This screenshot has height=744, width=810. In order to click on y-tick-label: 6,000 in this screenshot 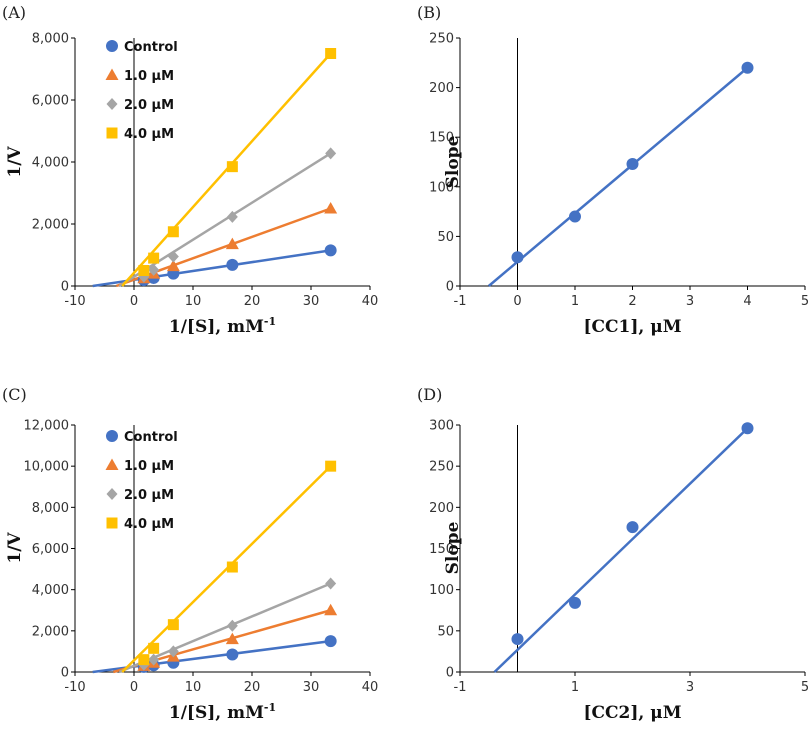, I will do `click(50, 101)`.